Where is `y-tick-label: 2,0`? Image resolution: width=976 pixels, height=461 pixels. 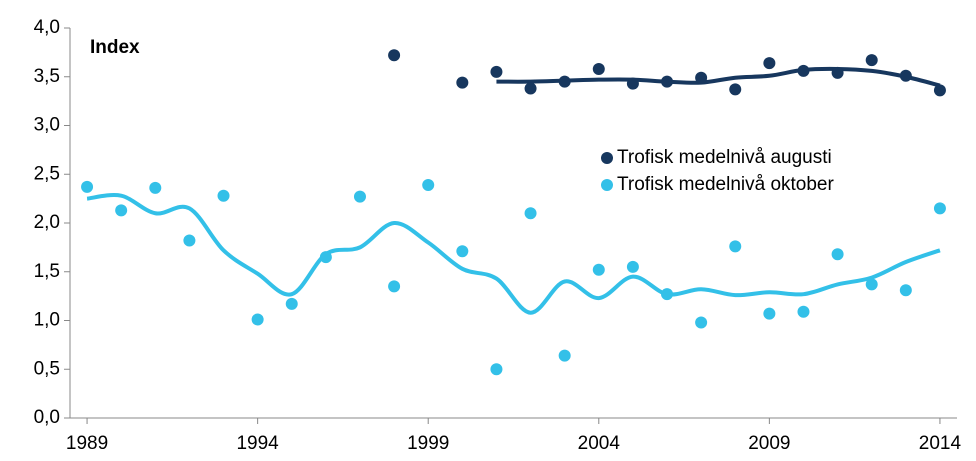 y-tick-label: 2,0 is located at coordinates (47, 222).